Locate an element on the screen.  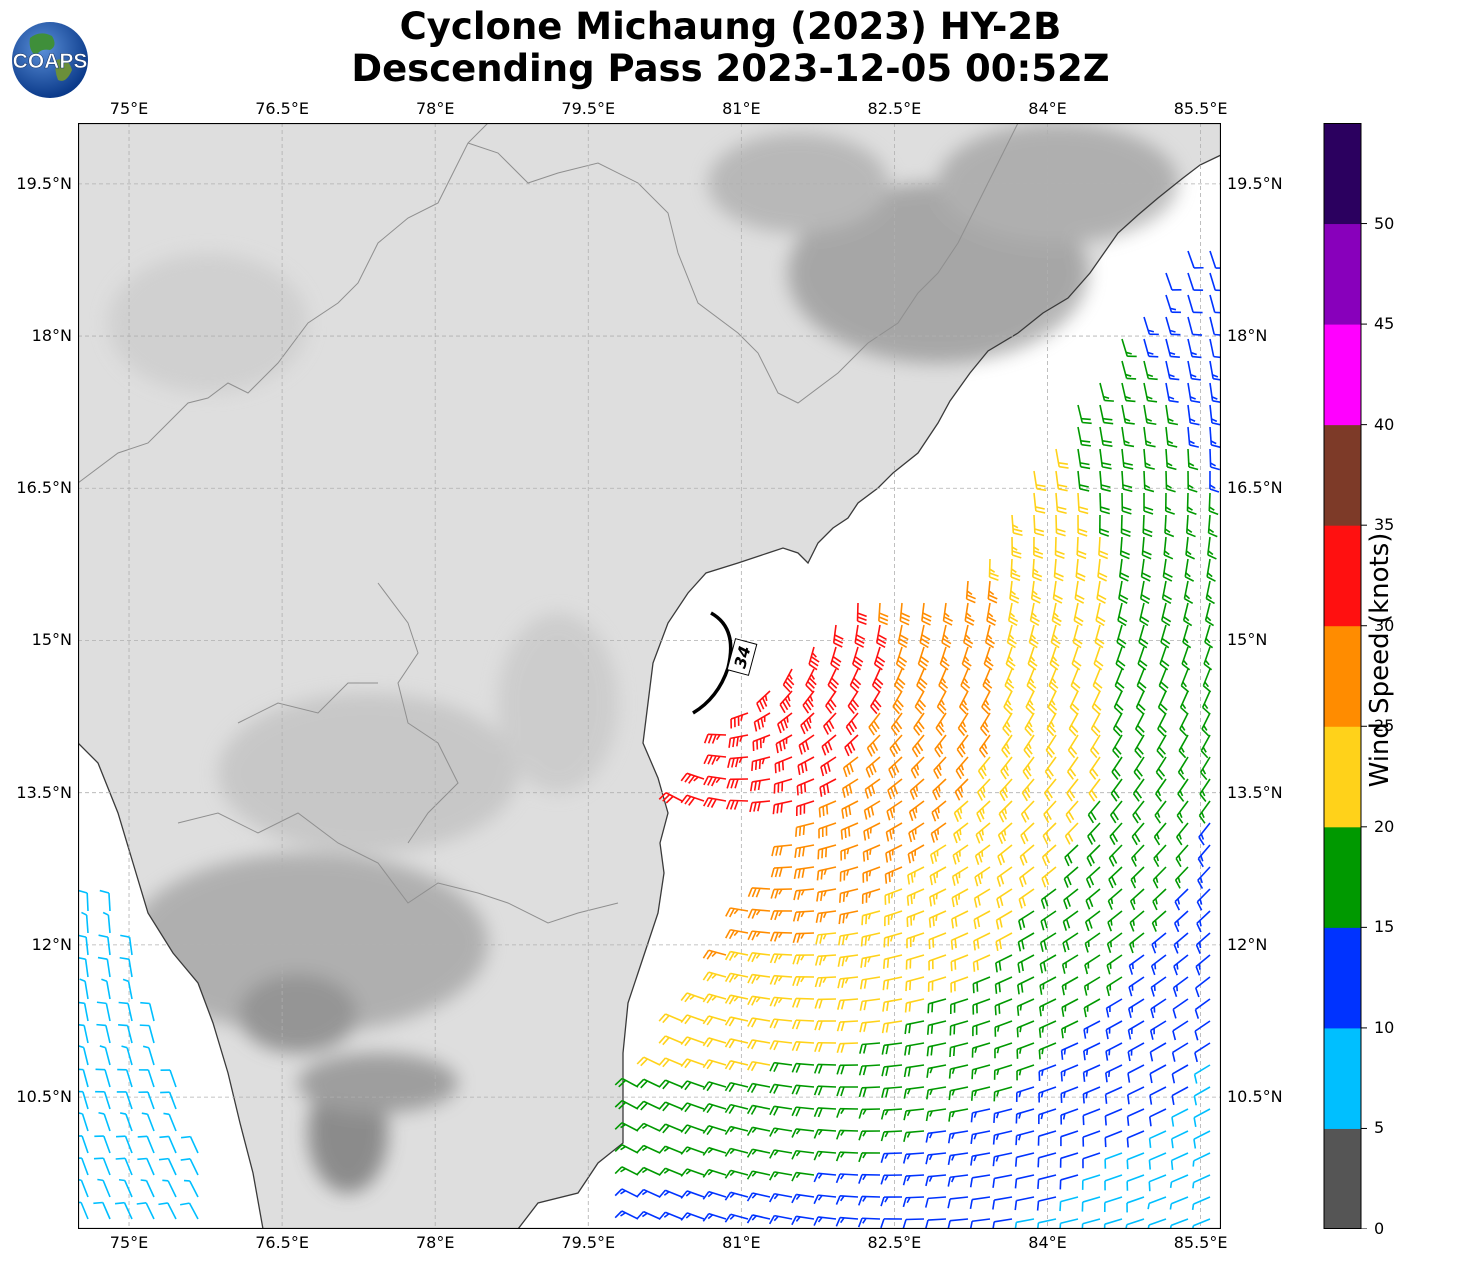
colorbar is located at coordinates (1345, 676).